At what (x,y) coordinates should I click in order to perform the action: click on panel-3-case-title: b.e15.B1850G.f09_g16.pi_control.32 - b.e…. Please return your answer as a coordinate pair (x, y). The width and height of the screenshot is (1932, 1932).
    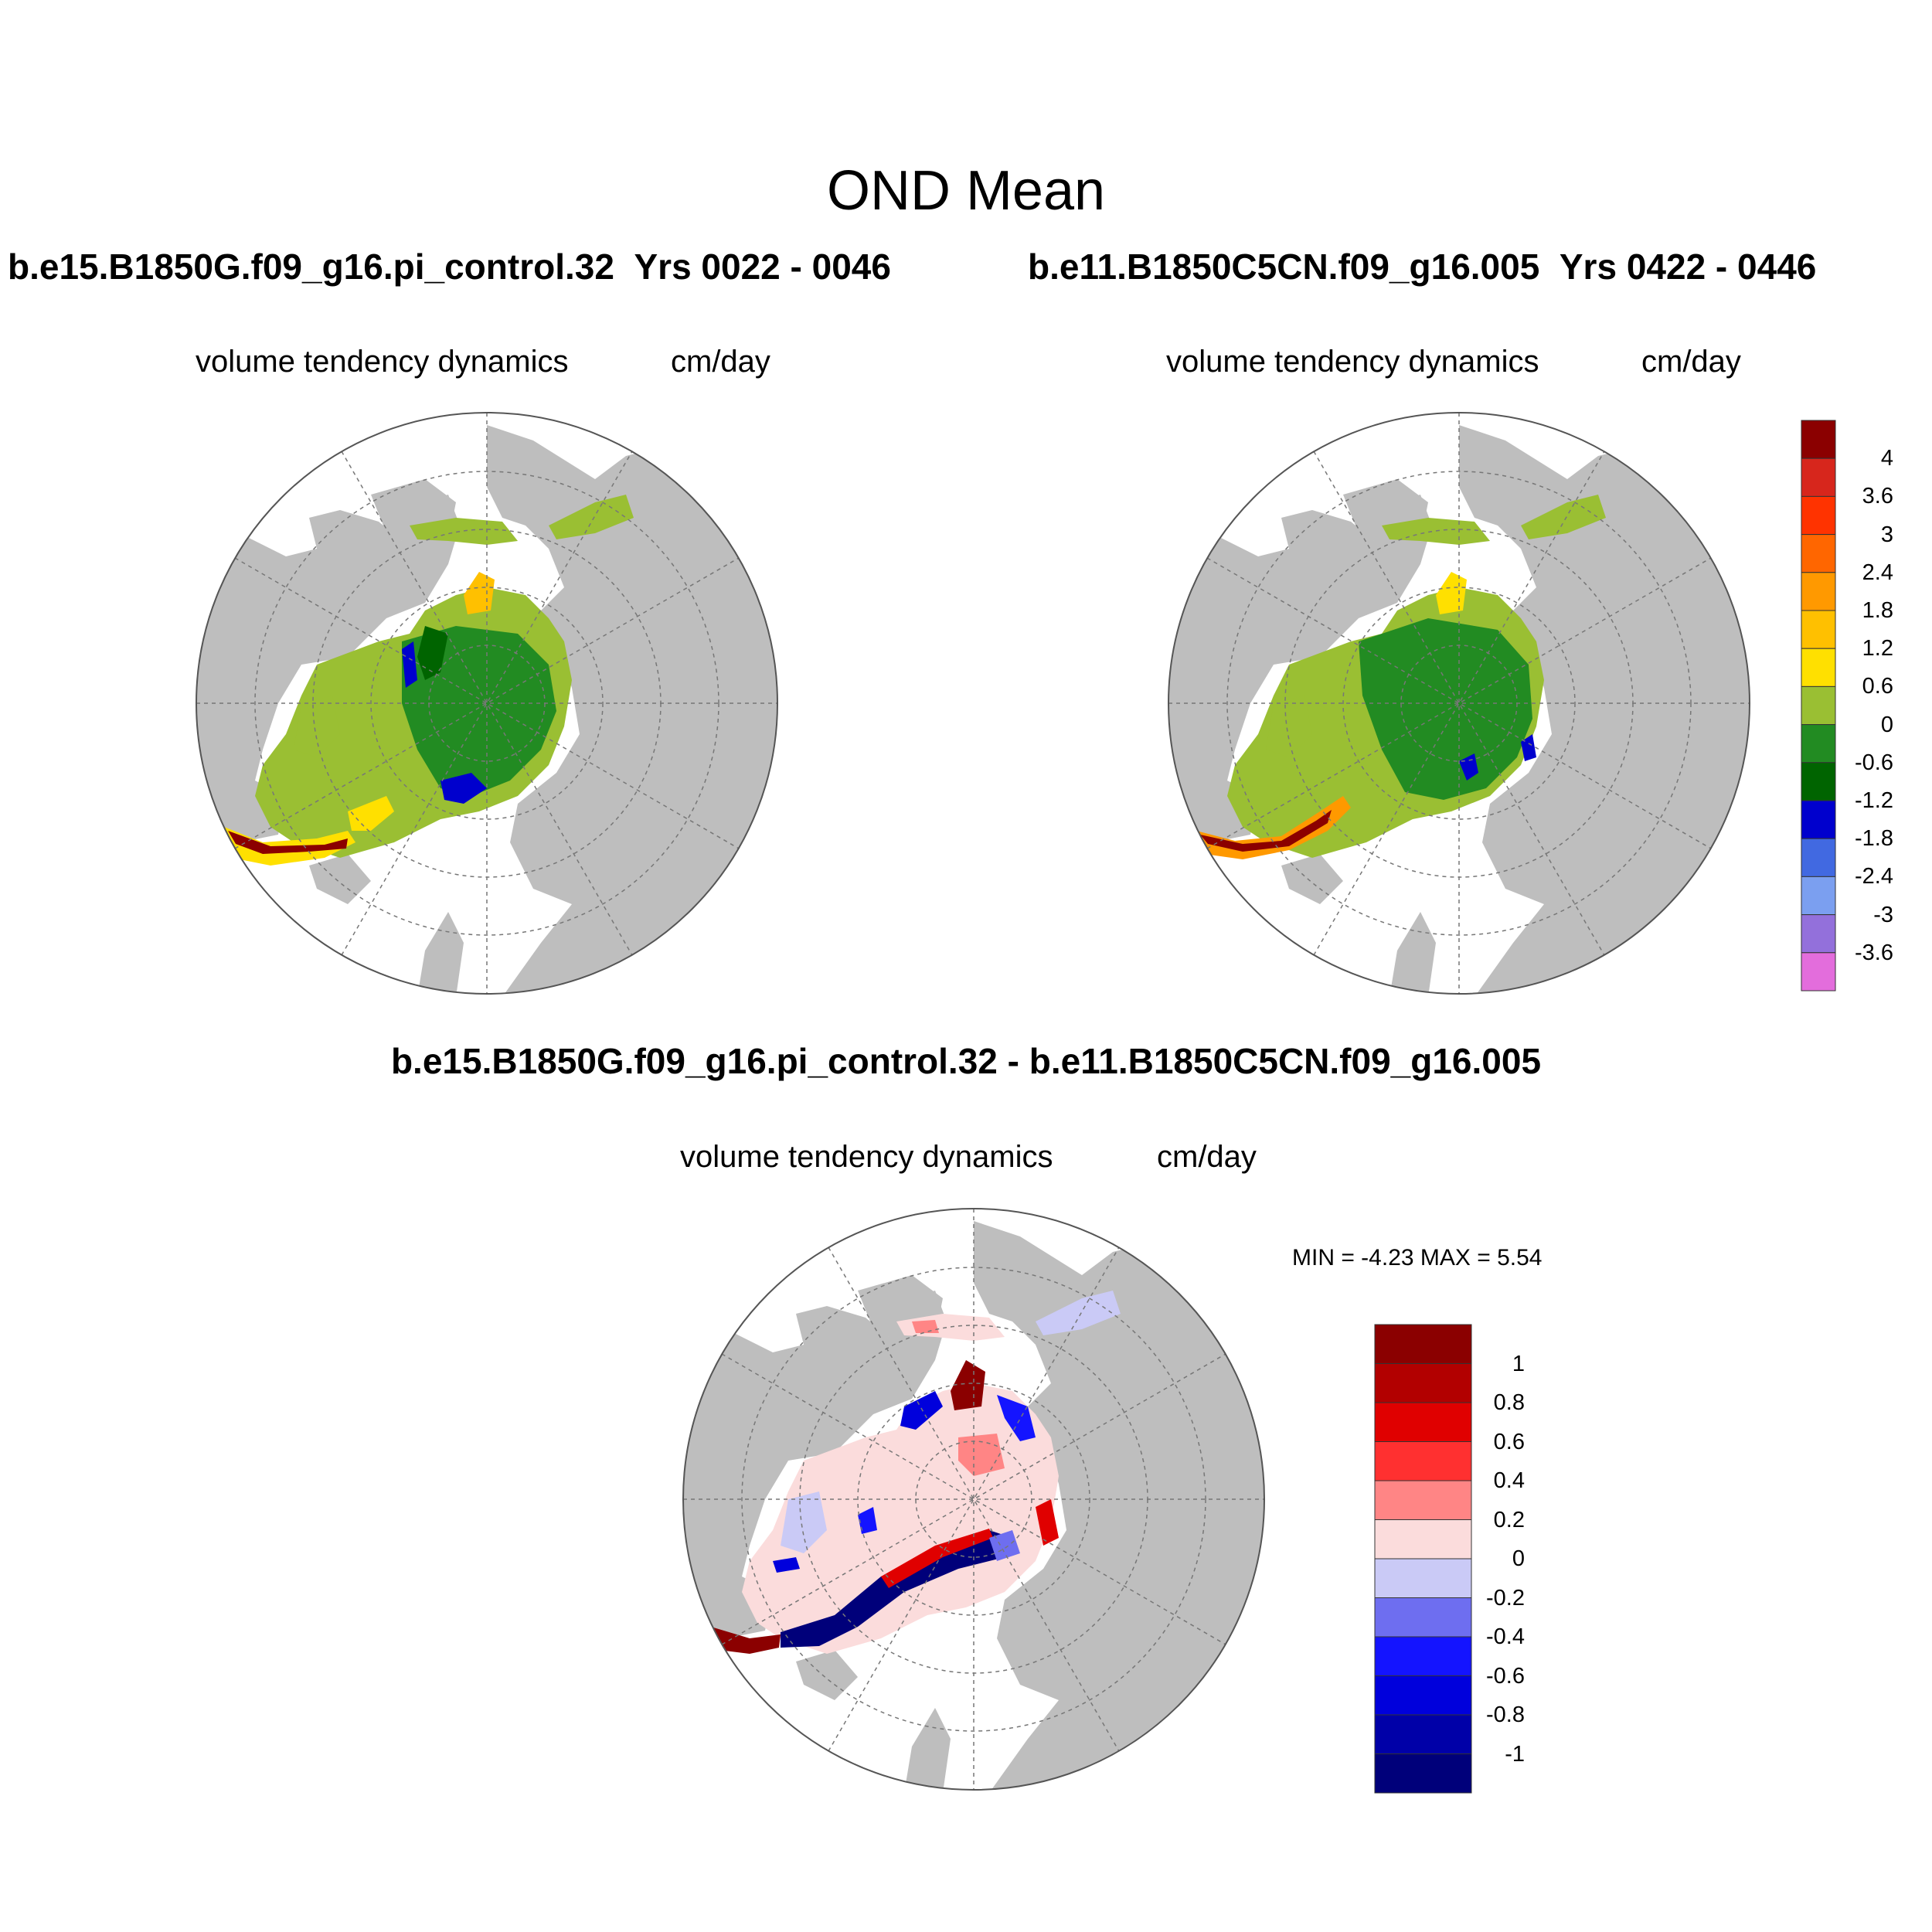
    Looking at the image, I should click on (966, 1061).